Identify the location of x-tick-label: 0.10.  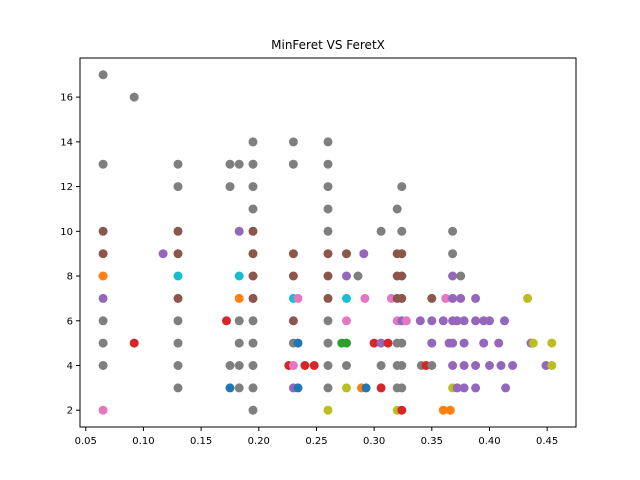
(143, 441).